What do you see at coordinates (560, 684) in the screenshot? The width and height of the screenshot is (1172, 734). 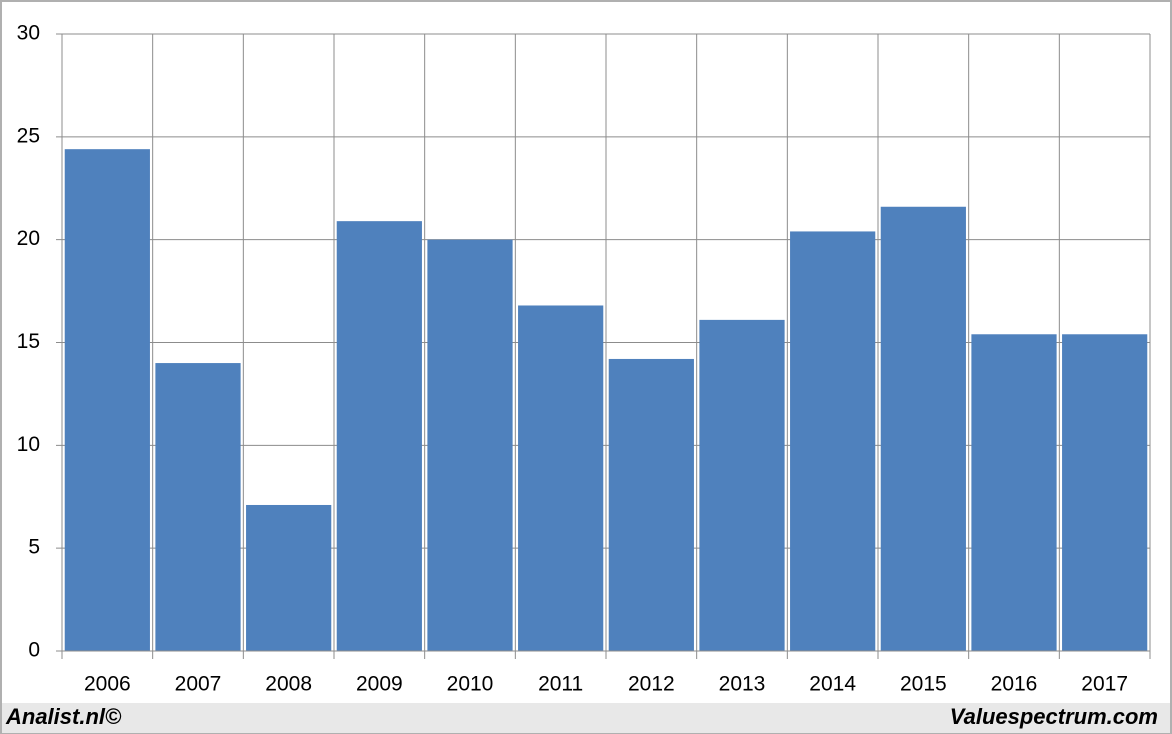 I see `x-tick-label: 2011` at bounding box center [560, 684].